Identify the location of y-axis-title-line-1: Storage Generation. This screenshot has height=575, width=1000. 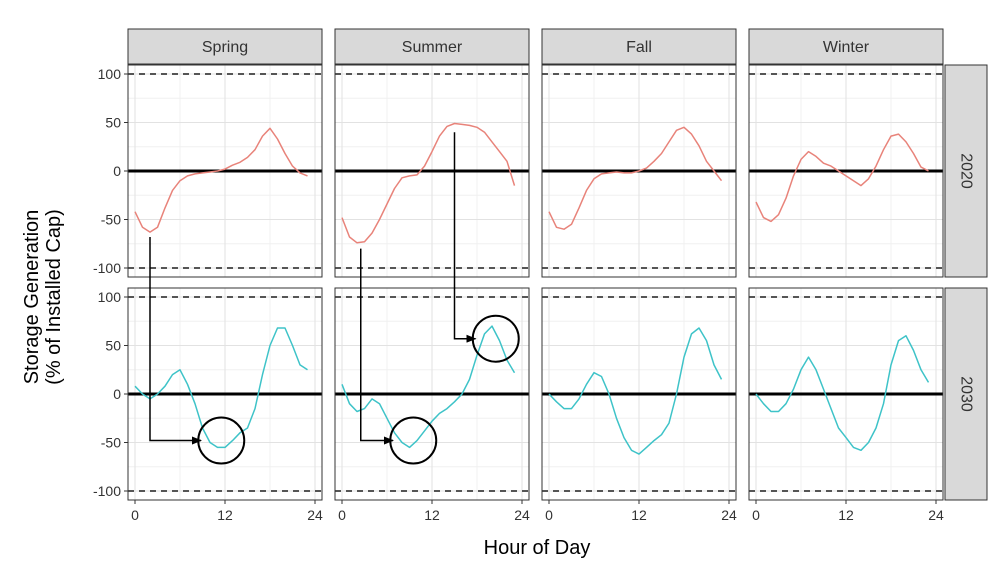
(32, 297).